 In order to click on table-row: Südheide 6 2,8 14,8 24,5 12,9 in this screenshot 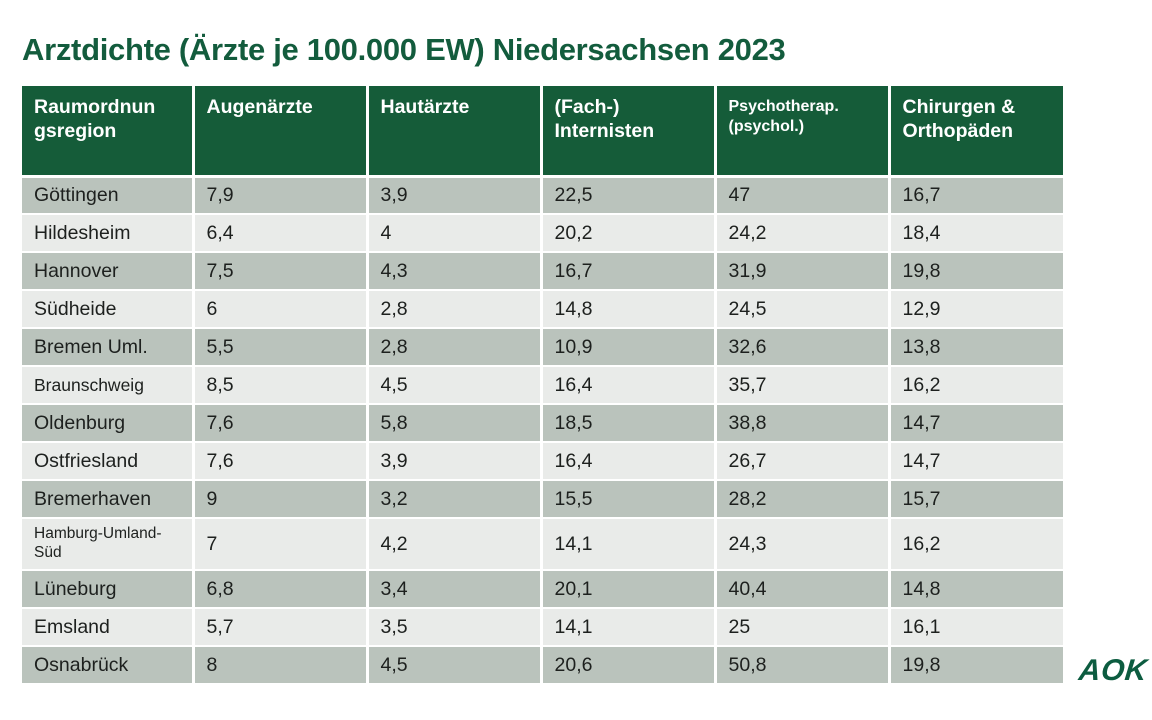, I will do `click(542, 309)`.